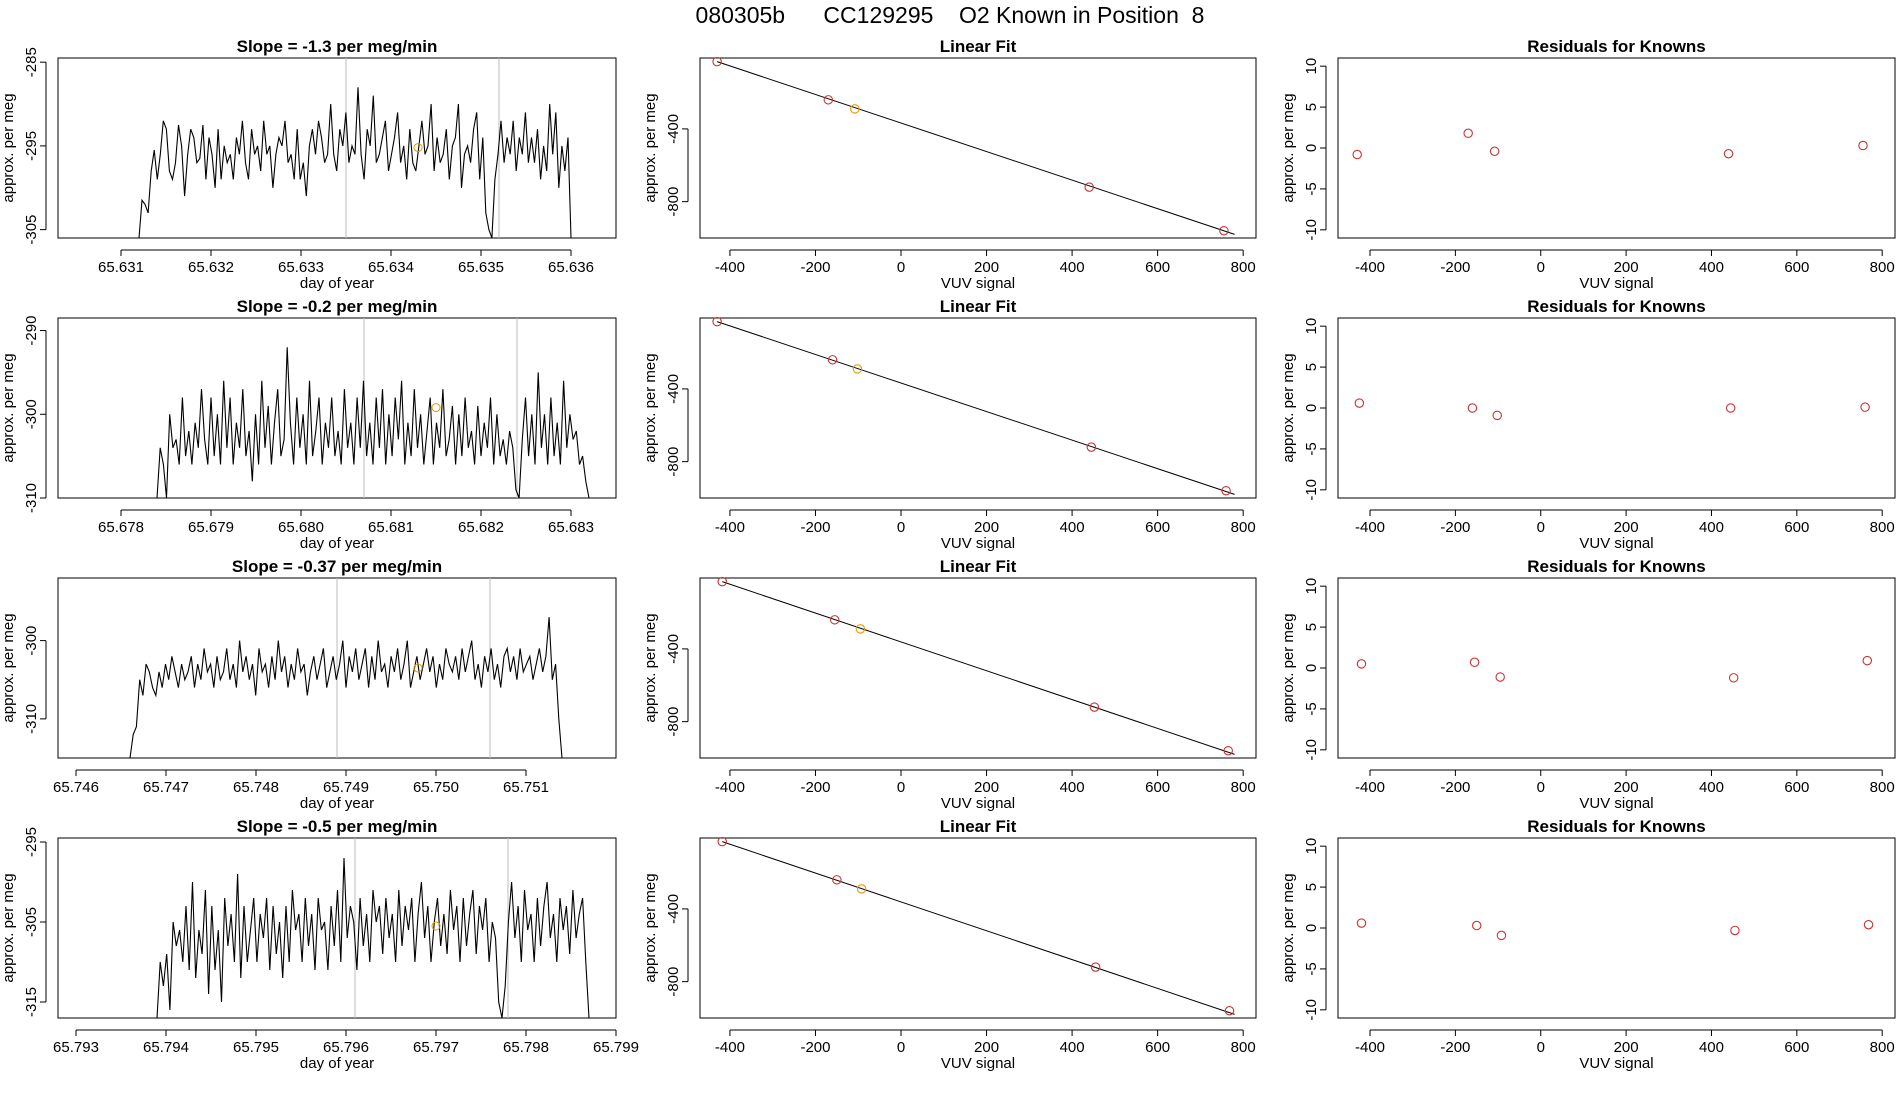 The height and width of the screenshot is (1100, 1900). What do you see at coordinates (301, 527) in the screenshot?
I see `x-tick-label: 65.680` at bounding box center [301, 527].